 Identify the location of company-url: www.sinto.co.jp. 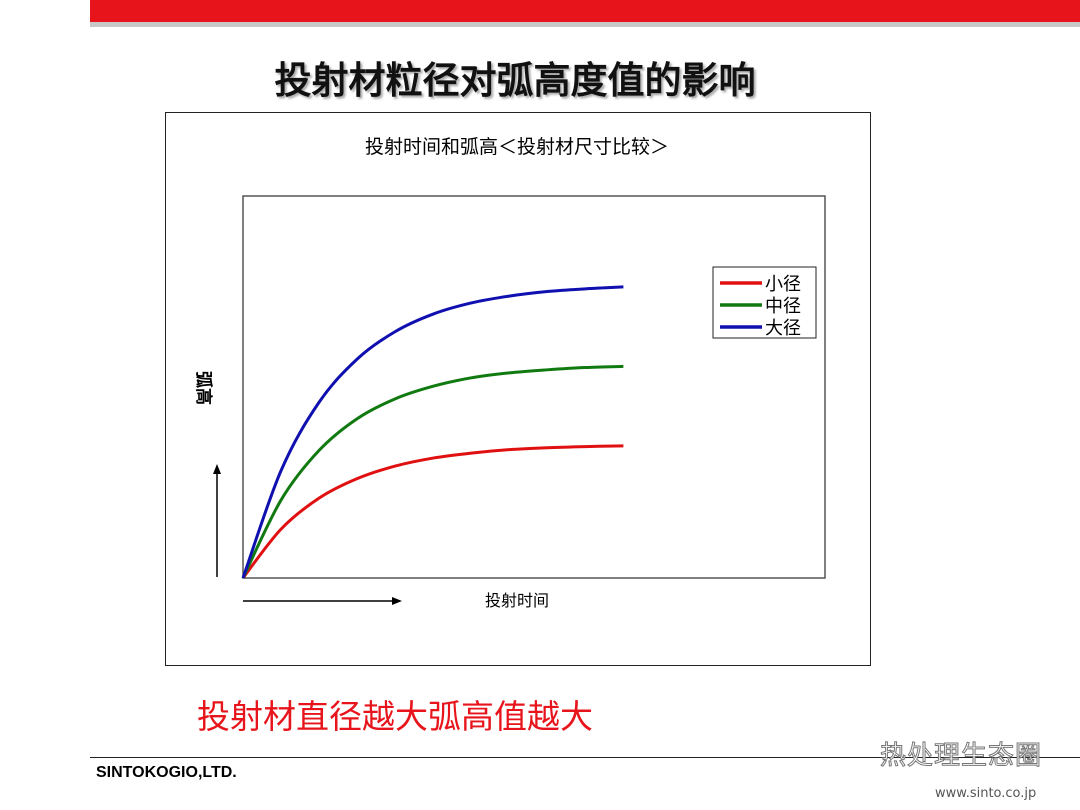
(986, 793).